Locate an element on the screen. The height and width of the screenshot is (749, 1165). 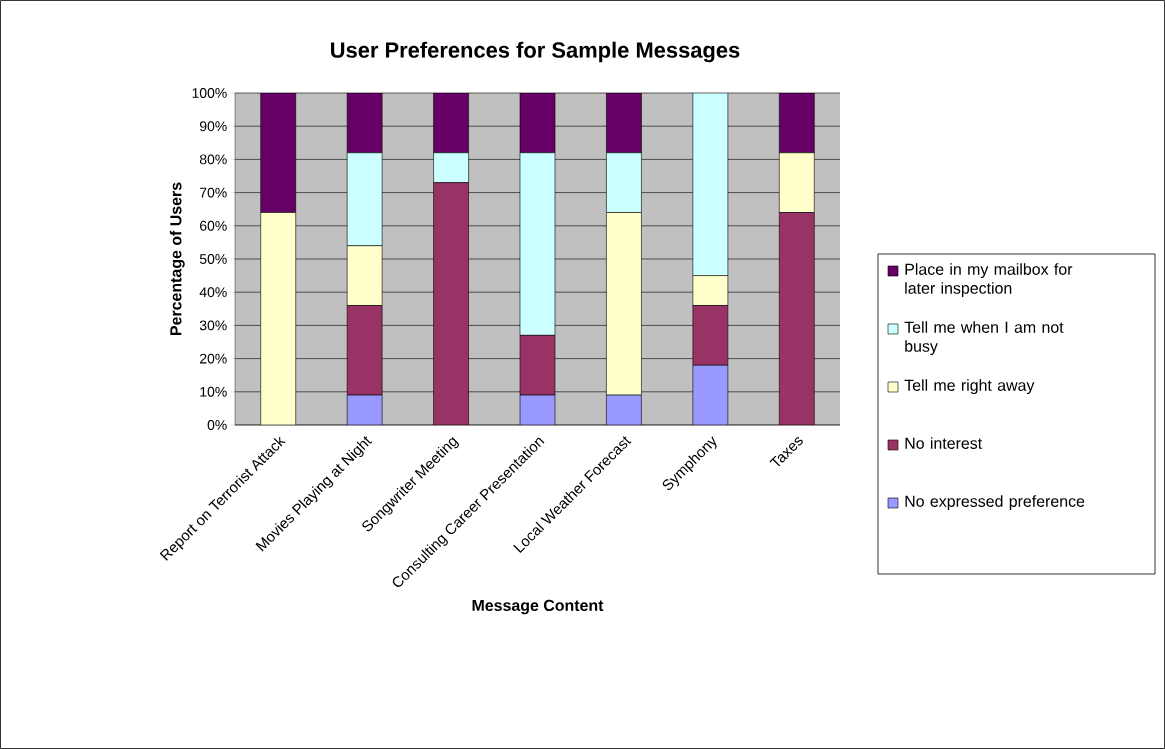
legend-label: Tell me right away is located at coordinates (969, 387).